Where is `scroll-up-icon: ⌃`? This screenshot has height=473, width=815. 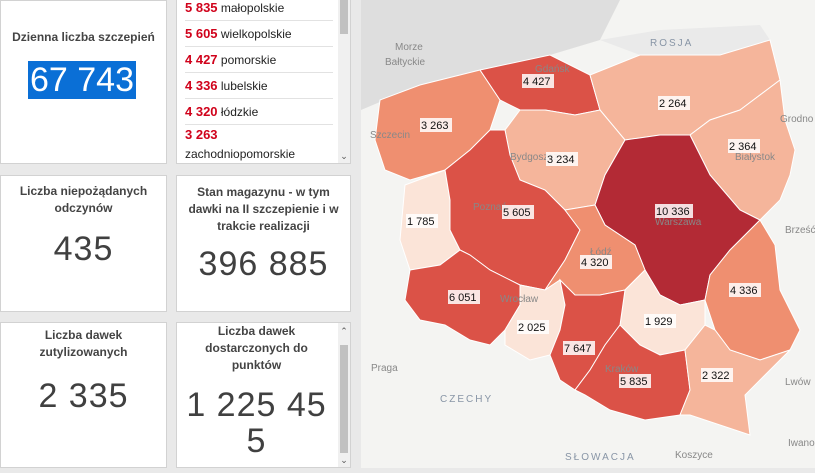 scroll-up-icon: ⌃ is located at coordinates (344, 331).